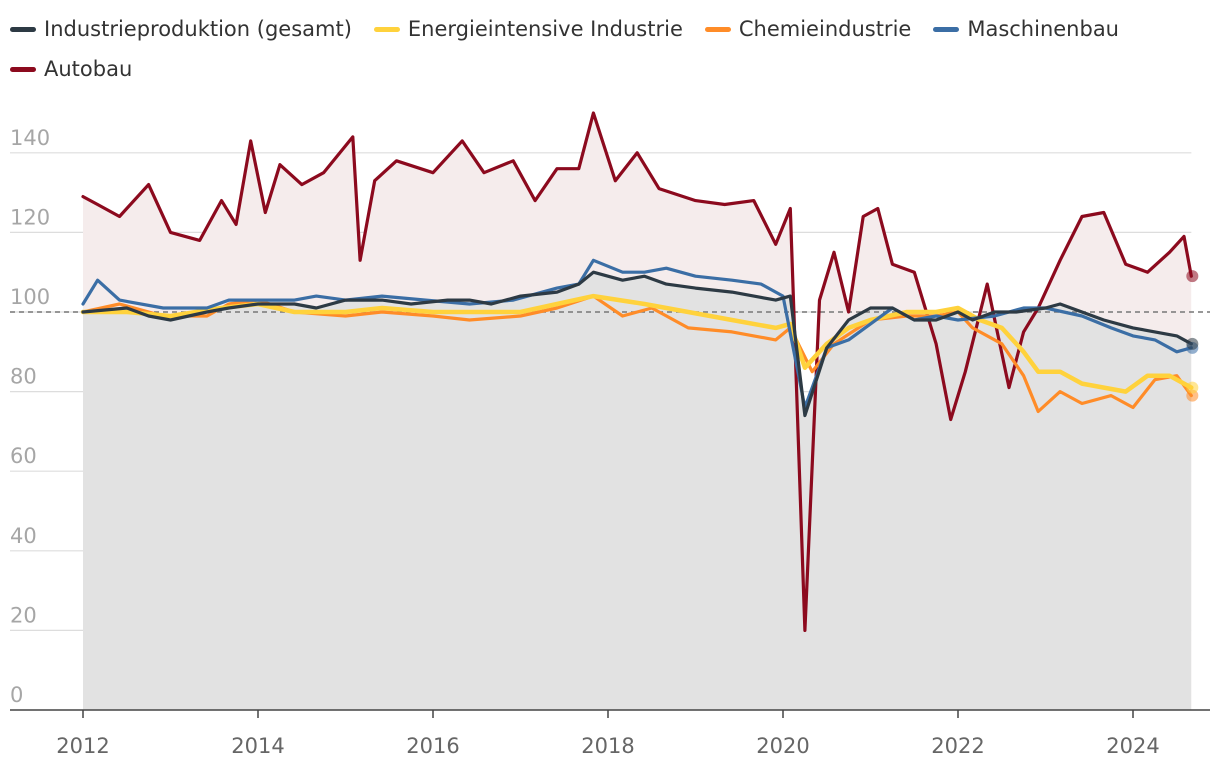 This screenshot has width=1220, height=772. I want to click on legend-item-autobau: Autobau, so click(71, 69).